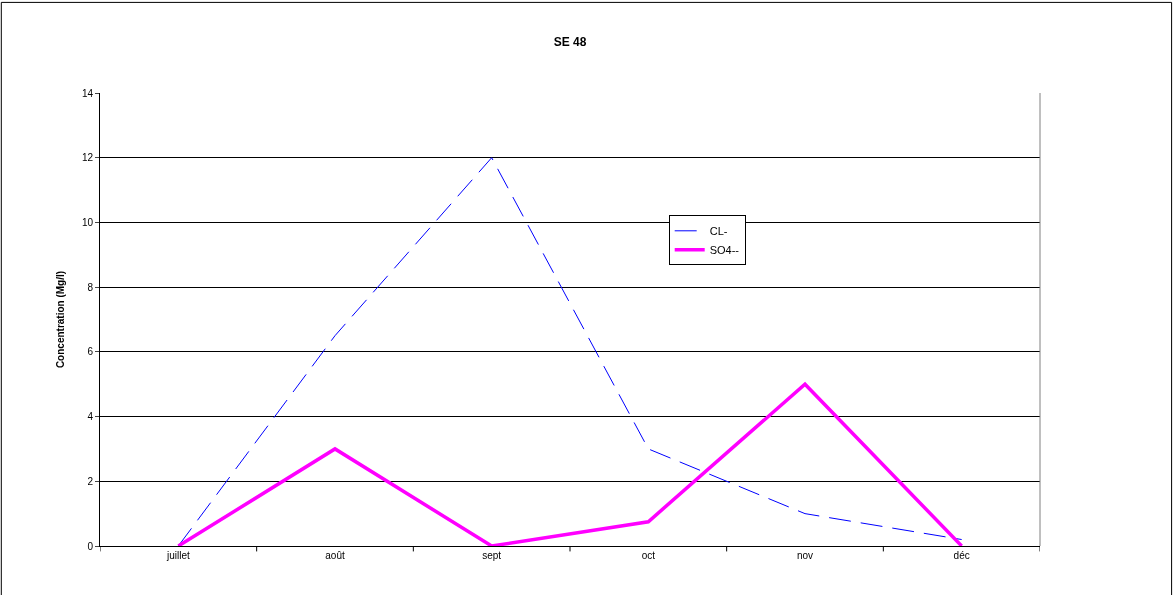 The width and height of the screenshot is (1176, 595). I want to click on y-tick-label: 6, so click(90, 352).